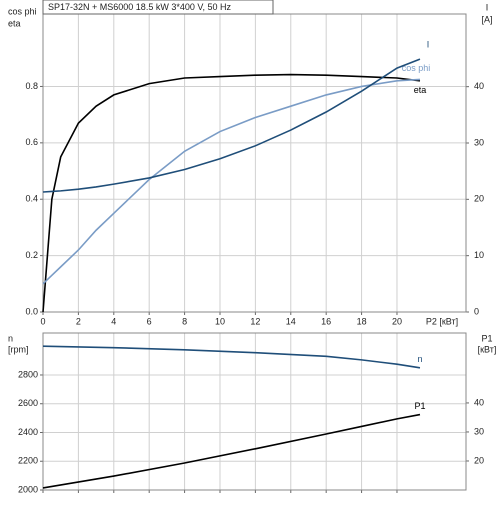  Describe the element at coordinates (255, 321) in the screenshot. I see `x-tick-label: 12` at that location.